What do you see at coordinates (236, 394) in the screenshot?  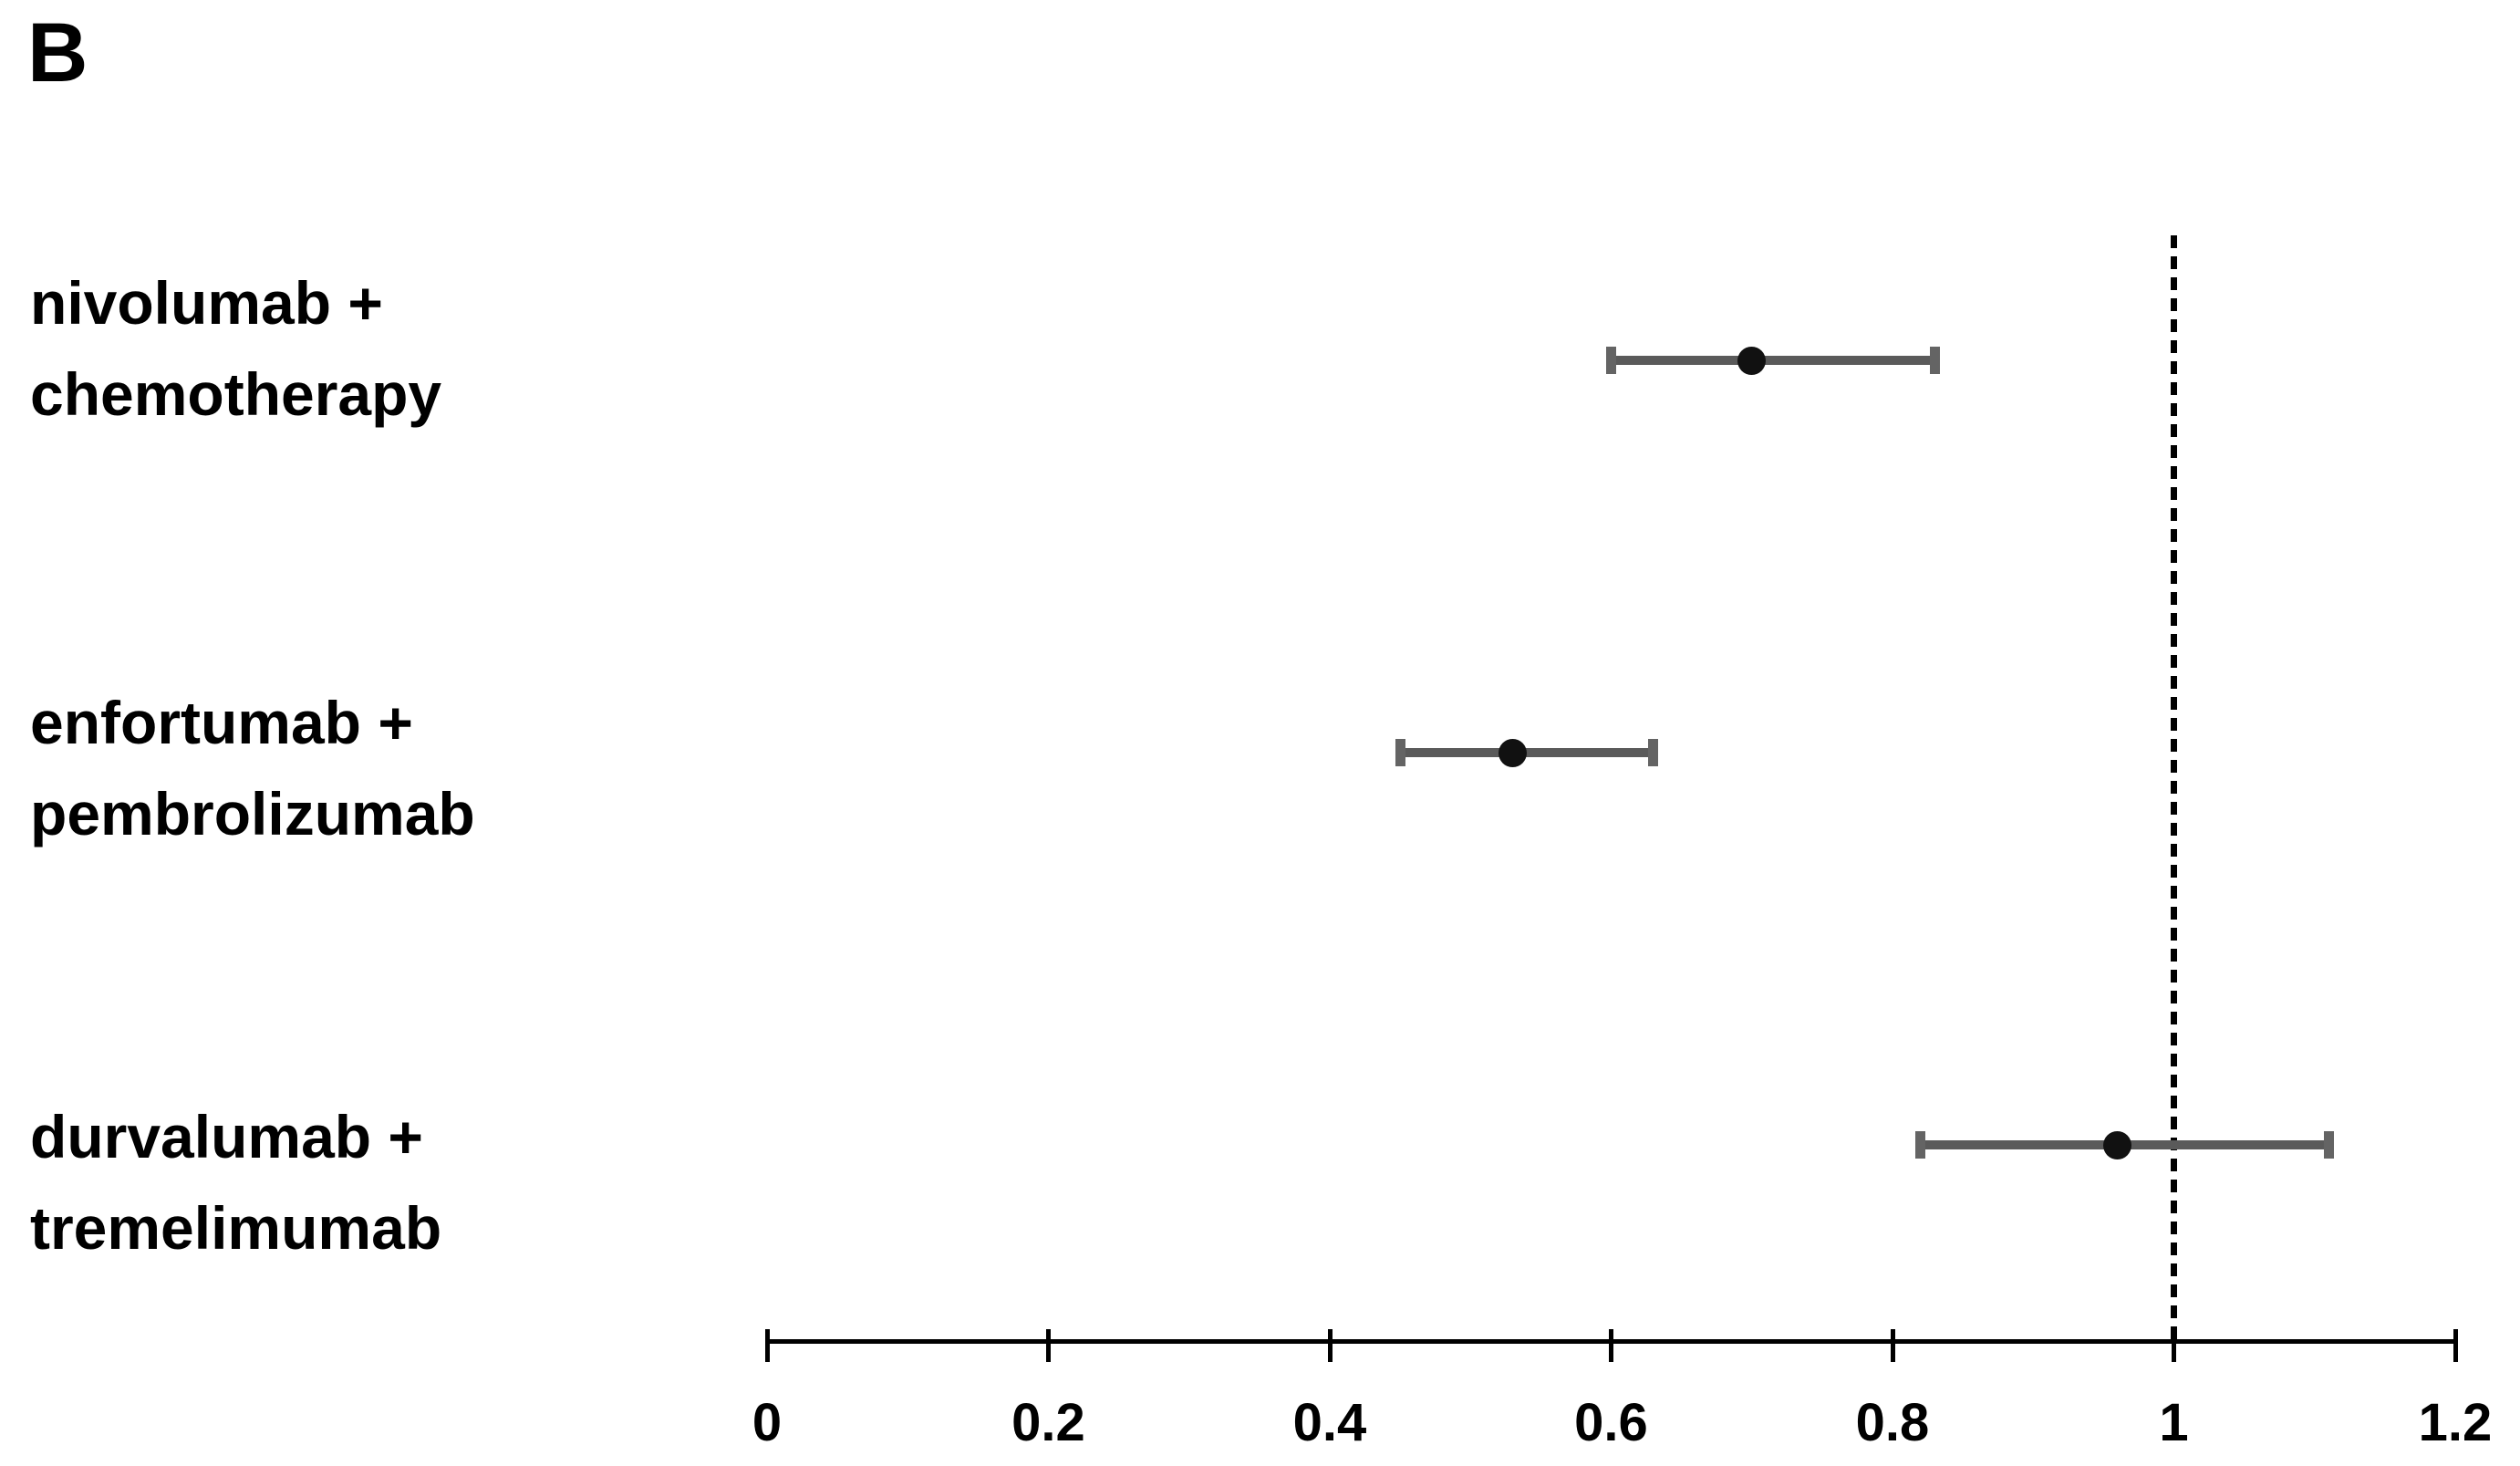 I see `row-label-line: chemotherapy` at bounding box center [236, 394].